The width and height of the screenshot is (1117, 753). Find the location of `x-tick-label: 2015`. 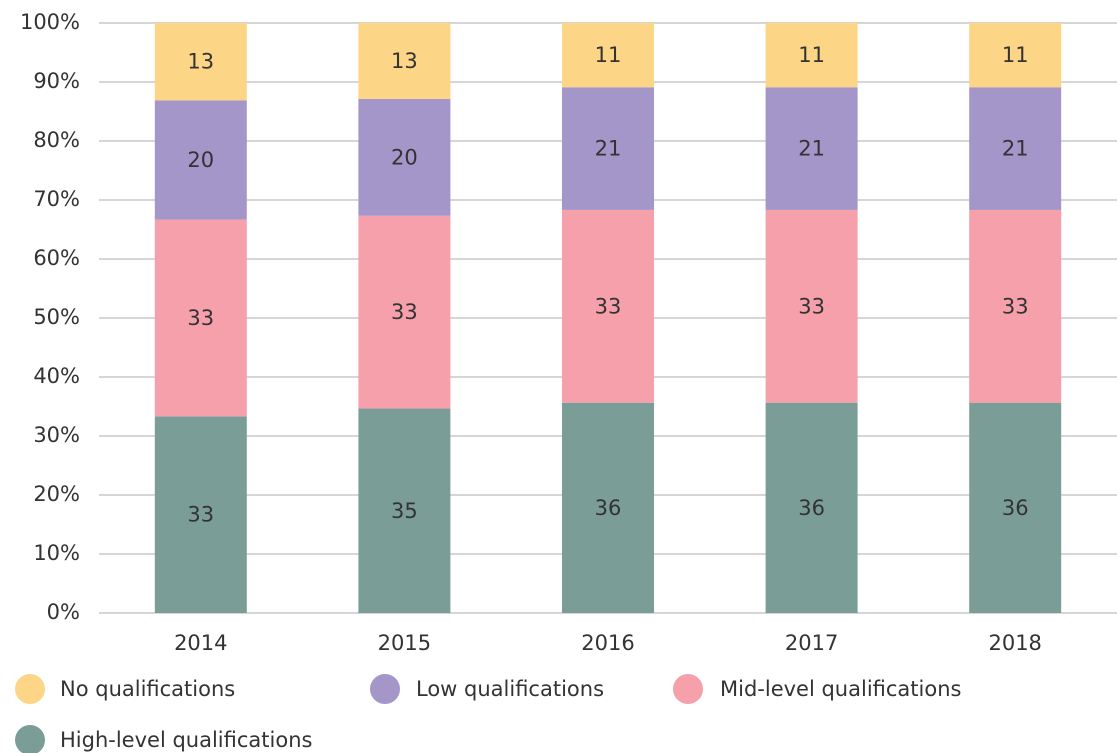

x-tick-label: 2015 is located at coordinates (404, 643).